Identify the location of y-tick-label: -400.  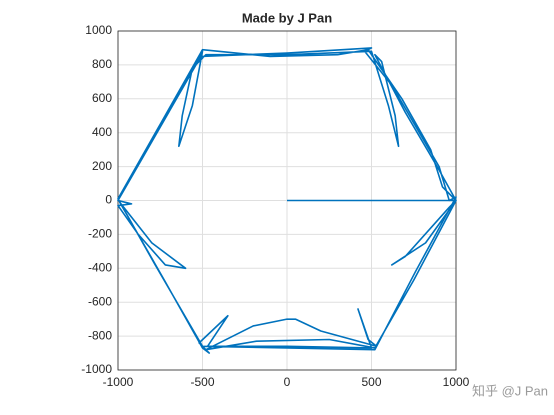
(100, 267).